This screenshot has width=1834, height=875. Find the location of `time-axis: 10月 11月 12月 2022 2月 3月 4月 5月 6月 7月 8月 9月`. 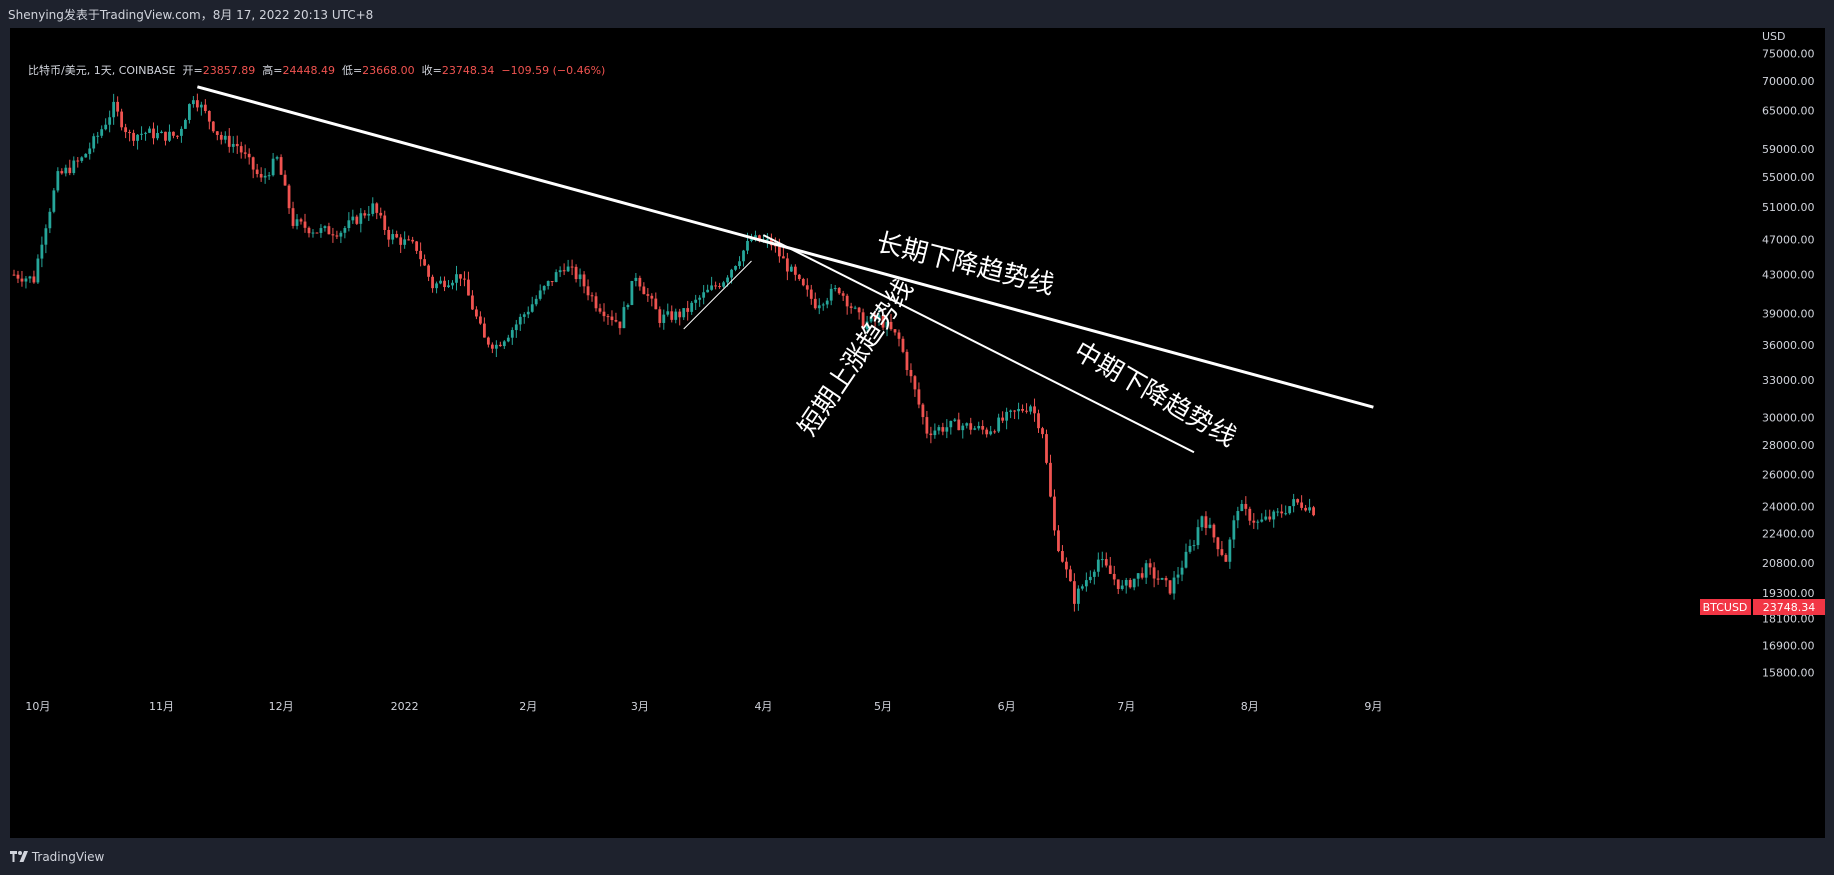

time-axis: 10月 11月 12月 2022 2月 3月 4月 5月 6月 7月 8月 9月 is located at coordinates (703, 706).